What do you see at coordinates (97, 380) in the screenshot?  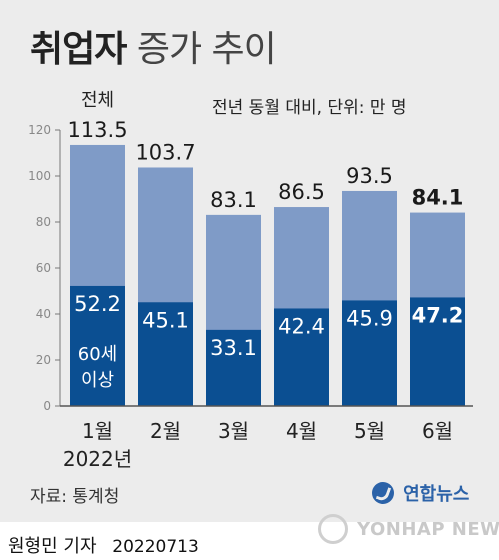 I see `series-label-senior-line2: 이상` at bounding box center [97, 380].